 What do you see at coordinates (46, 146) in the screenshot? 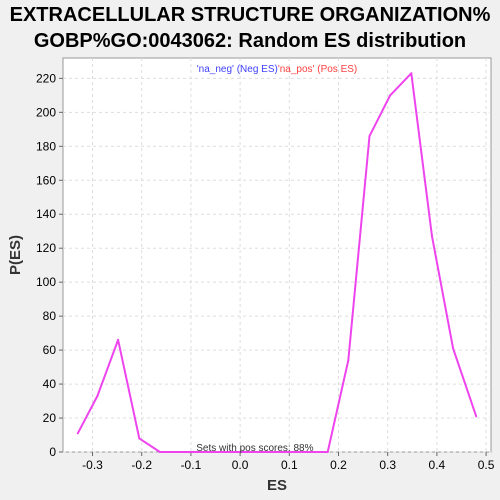
I see `y-tick-label: 180` at bounding box center [46, 146].